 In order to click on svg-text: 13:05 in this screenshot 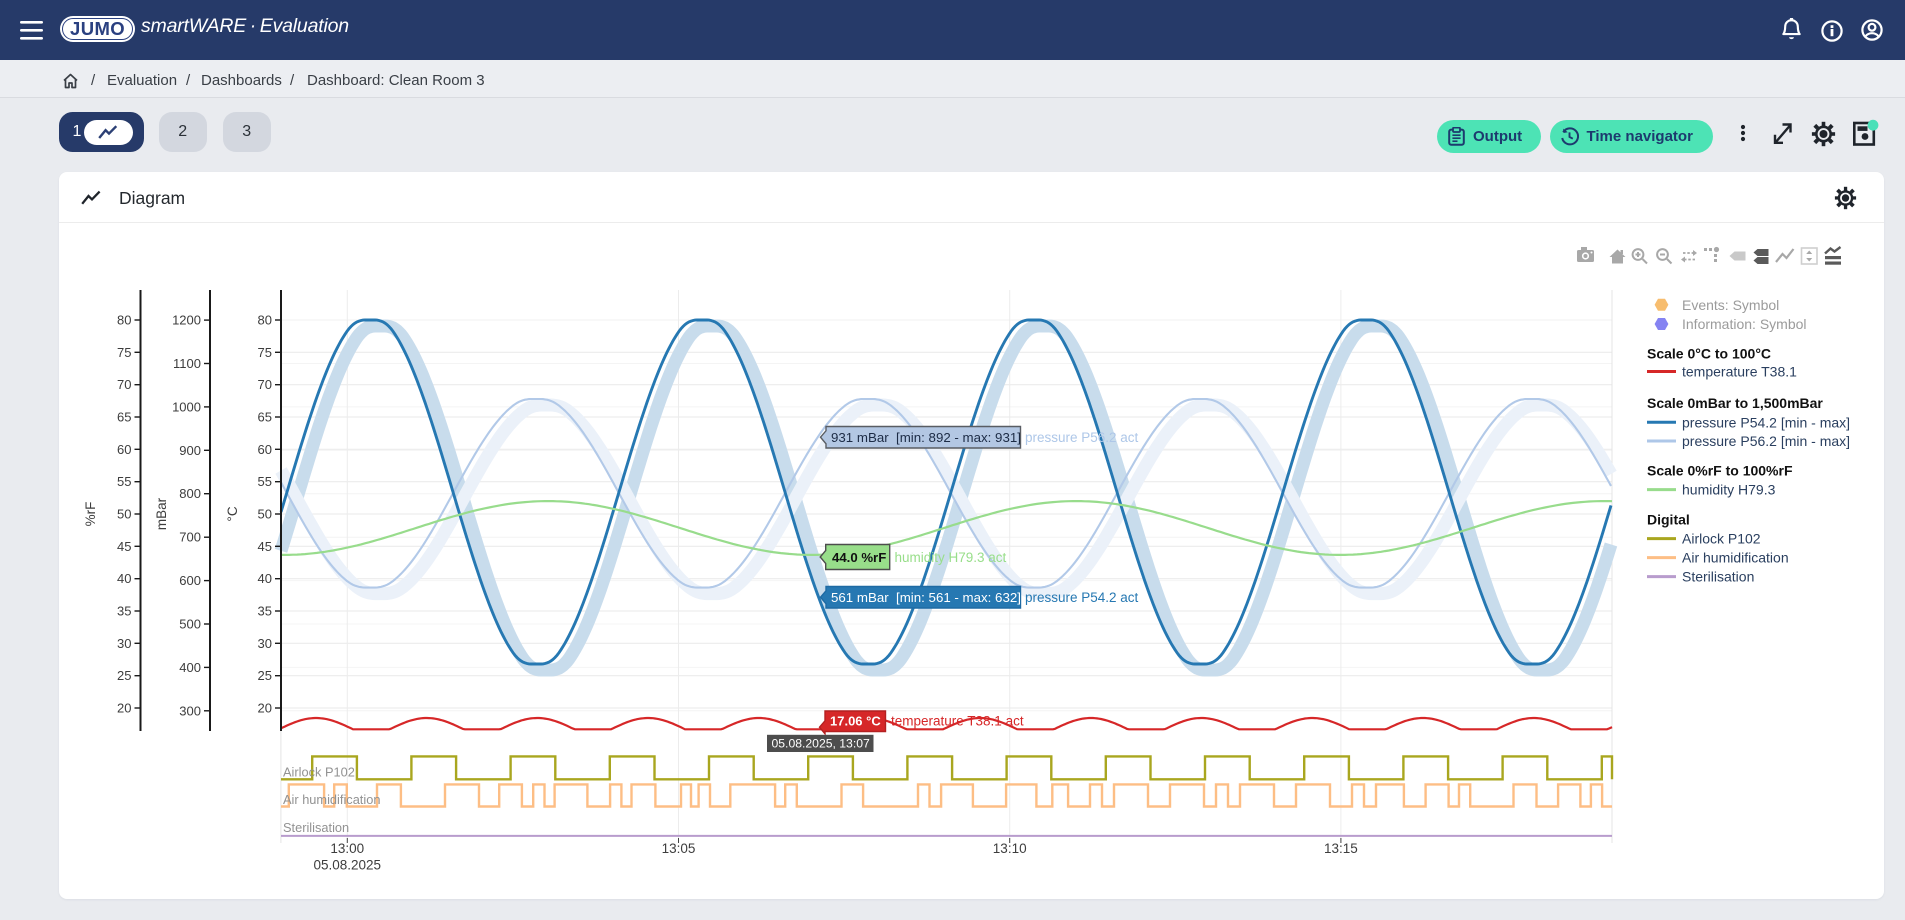, I will do `click(679, 848)`.